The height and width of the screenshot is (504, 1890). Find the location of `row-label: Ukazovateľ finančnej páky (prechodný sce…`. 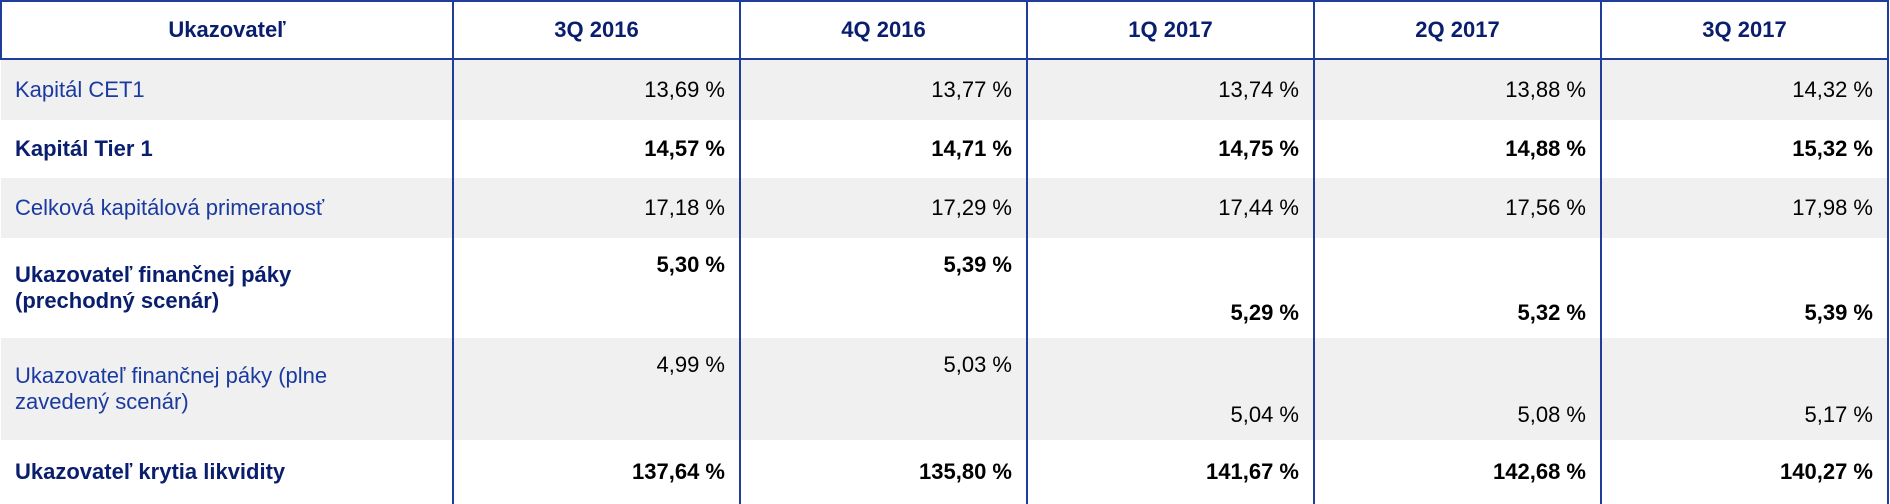

row-label: Ukazovateľ finančnej páky (prechodný sce… is located at coordinates (227, 288).